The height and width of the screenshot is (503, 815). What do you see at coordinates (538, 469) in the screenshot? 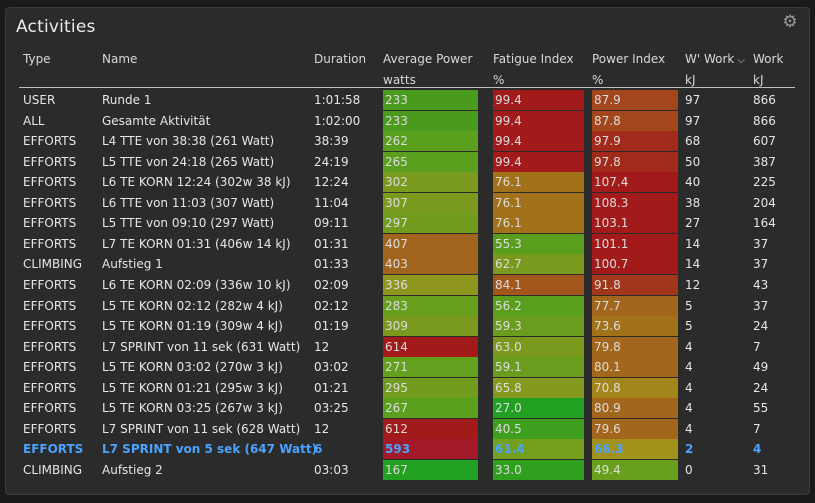
I see `row-fatigue-index-bar: 33.0` at bounding box center [538, 469].